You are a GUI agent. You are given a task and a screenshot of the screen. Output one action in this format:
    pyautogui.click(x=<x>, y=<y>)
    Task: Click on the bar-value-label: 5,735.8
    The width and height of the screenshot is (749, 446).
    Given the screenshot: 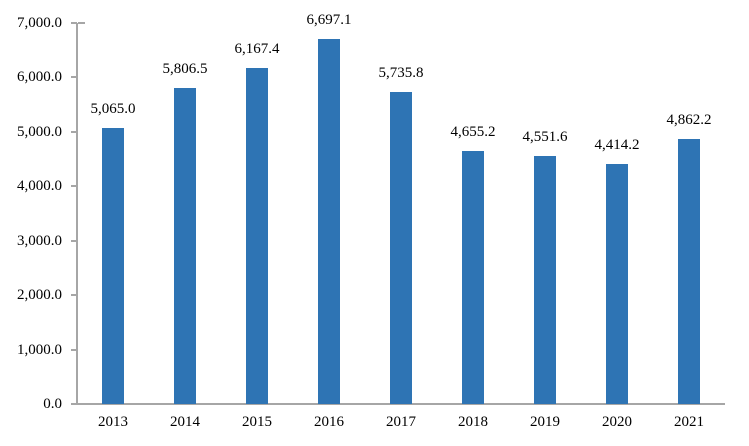 What is the action you would take?
    pyautogui.click(x=401, y=72)
    